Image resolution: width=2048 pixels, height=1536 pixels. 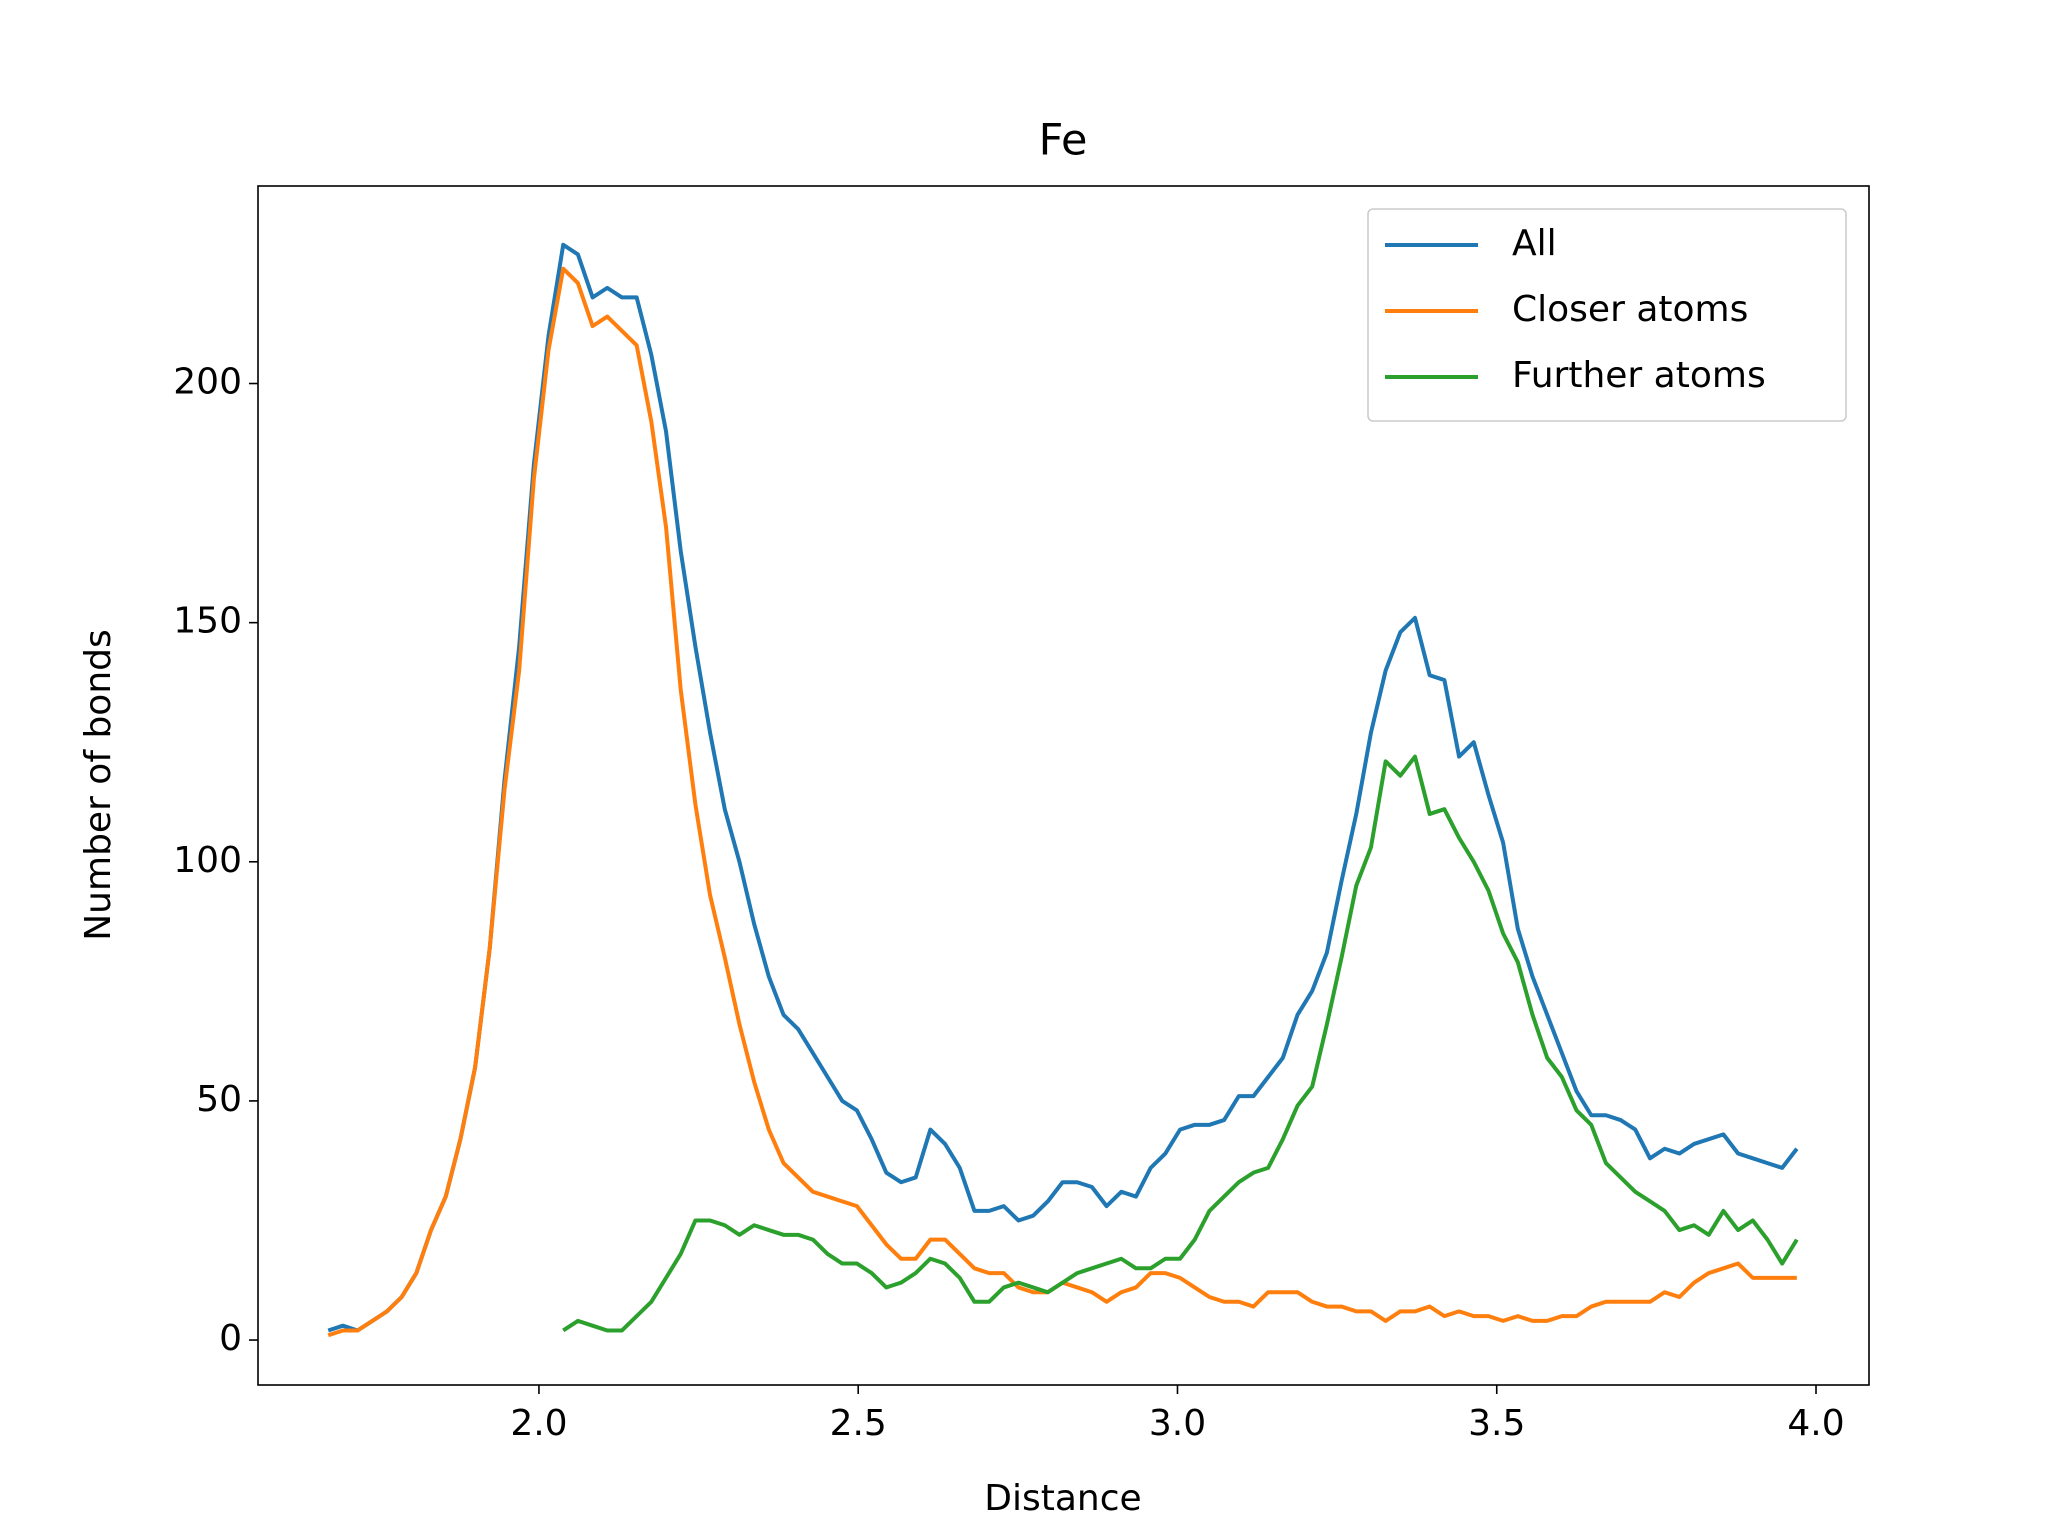 What do you see at coordinates (1063, 141) in the screenshot?
I see `chart-title: Fe` at bounding box center [1063, 141].